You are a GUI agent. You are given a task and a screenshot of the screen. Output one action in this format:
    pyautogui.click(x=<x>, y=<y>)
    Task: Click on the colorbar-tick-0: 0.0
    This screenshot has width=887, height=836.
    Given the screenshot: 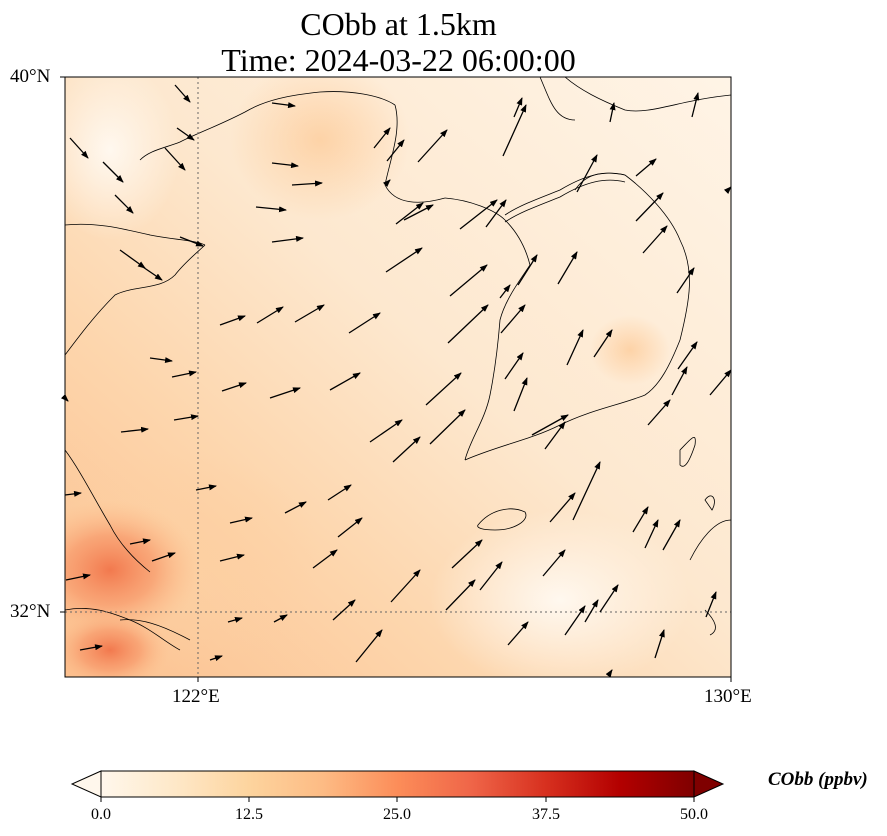 What is the action you would take?
    pyautogui.click(x=101, y=814)
    